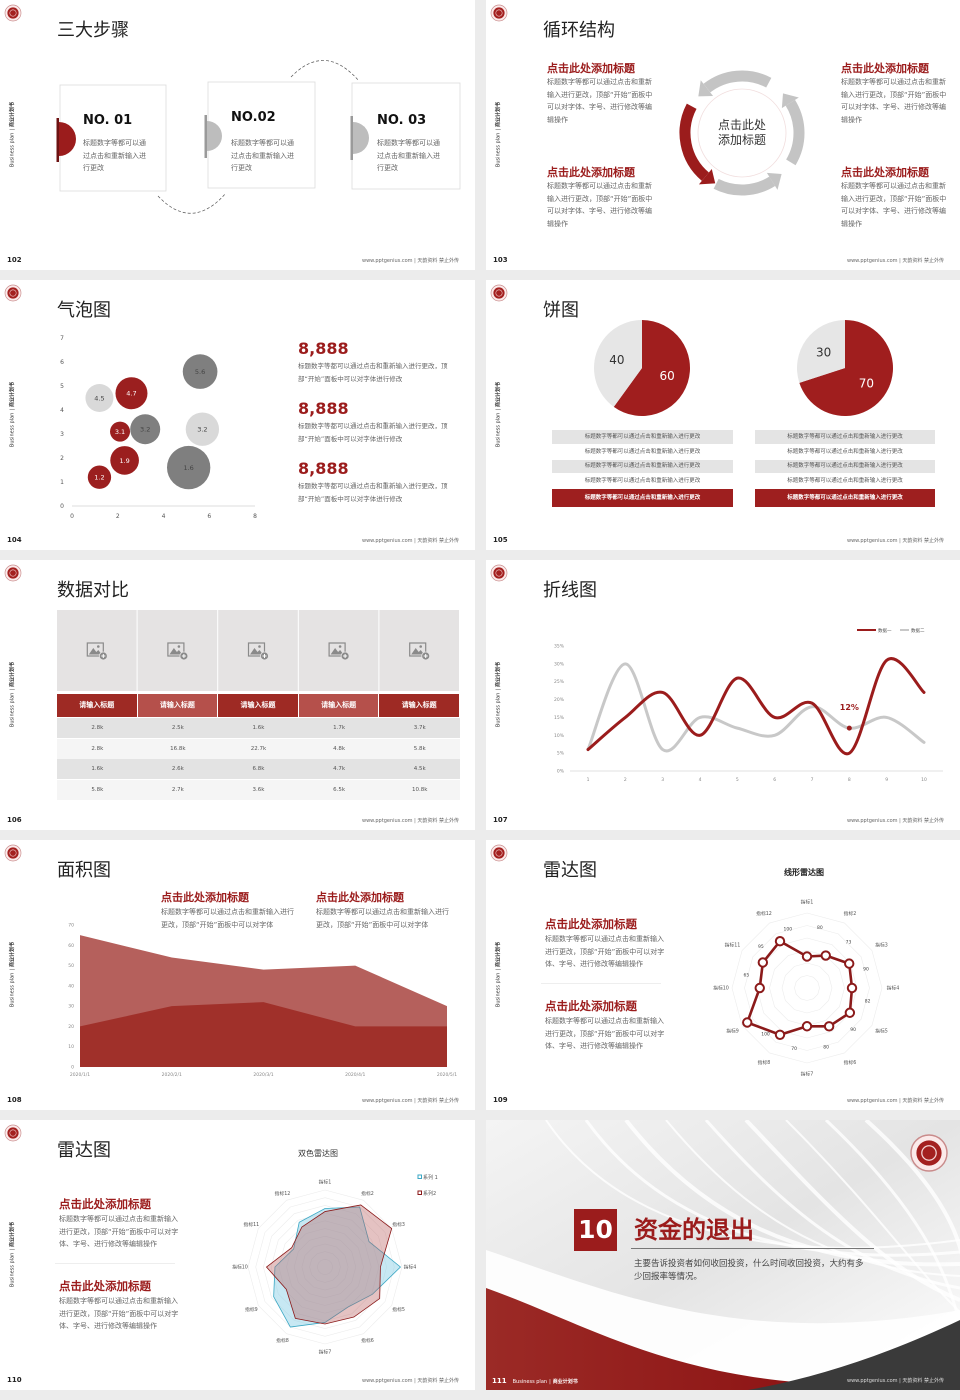 The height and width of the screenshot is (1400, 960). What do you see at coordinates (382, 918) in the screenshot?
I see `block-text: 标题数字等都可以通过点击和重新输入进行更改，顶部“开始”面板中可以对字体` at bounding box center [382, 918].